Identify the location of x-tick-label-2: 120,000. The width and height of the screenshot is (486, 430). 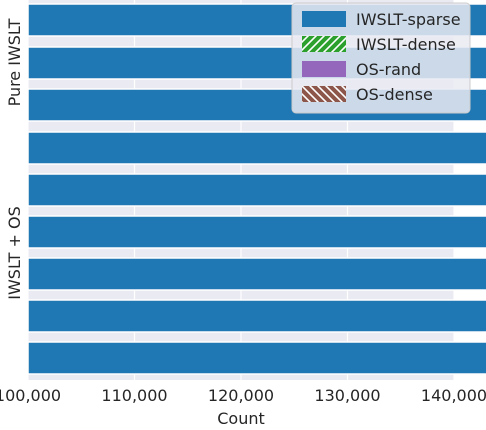
(241, 395).